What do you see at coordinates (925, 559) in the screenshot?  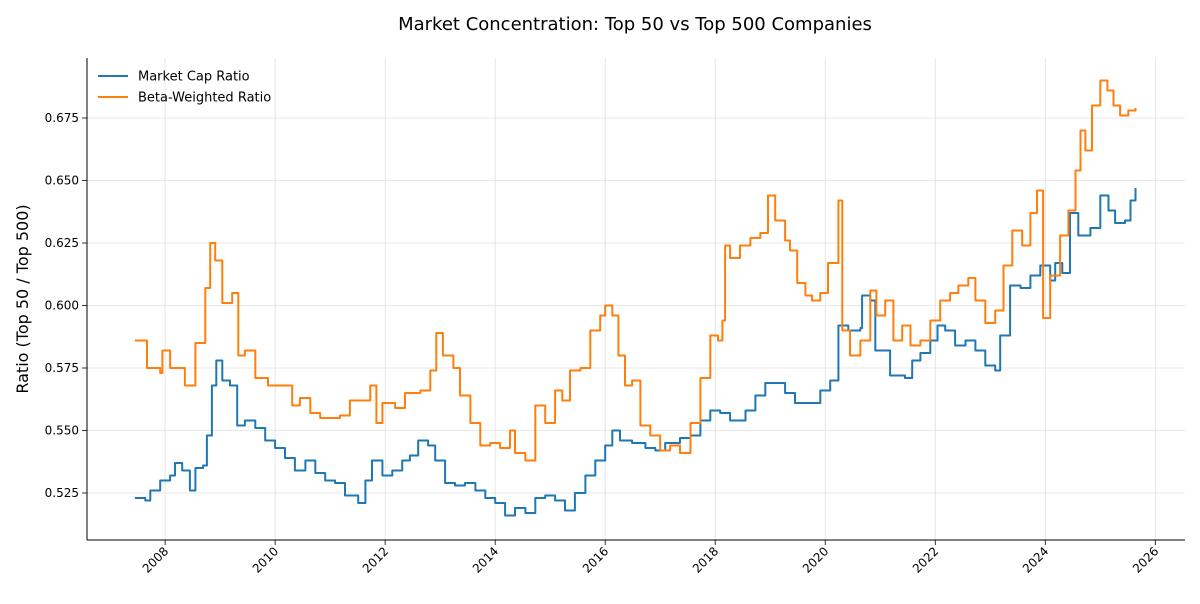 I see `x-tick-label: 2022` at bounding box center [925, 559].